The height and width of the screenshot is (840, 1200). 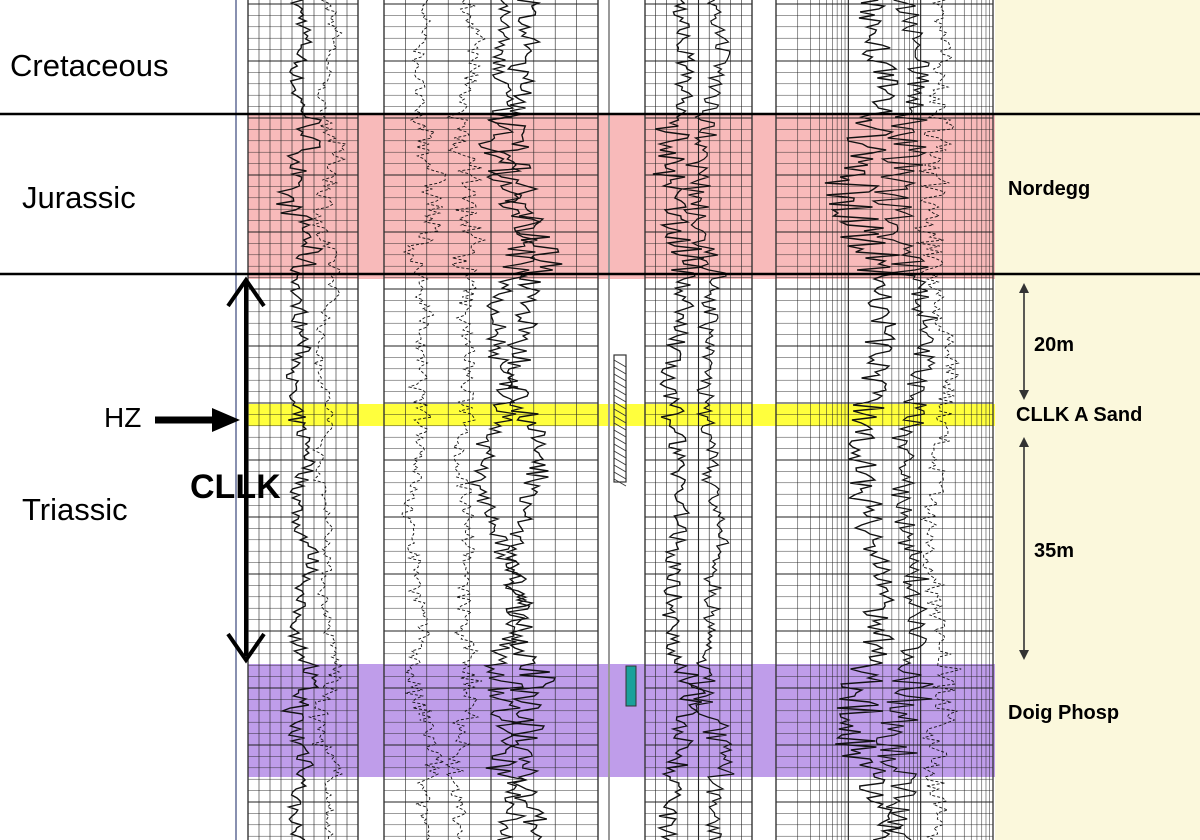 What do you see at coordinates (79, 197) in the screenshot?
I see `period-label-jurassic: Jurassic` at bounding box center [79, 197].